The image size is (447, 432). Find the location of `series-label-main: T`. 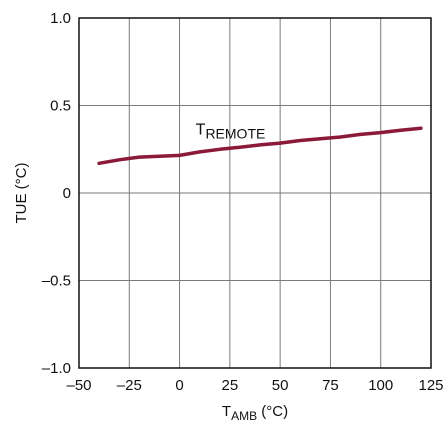

series-label-main: T is located at coordinates (201, 129).